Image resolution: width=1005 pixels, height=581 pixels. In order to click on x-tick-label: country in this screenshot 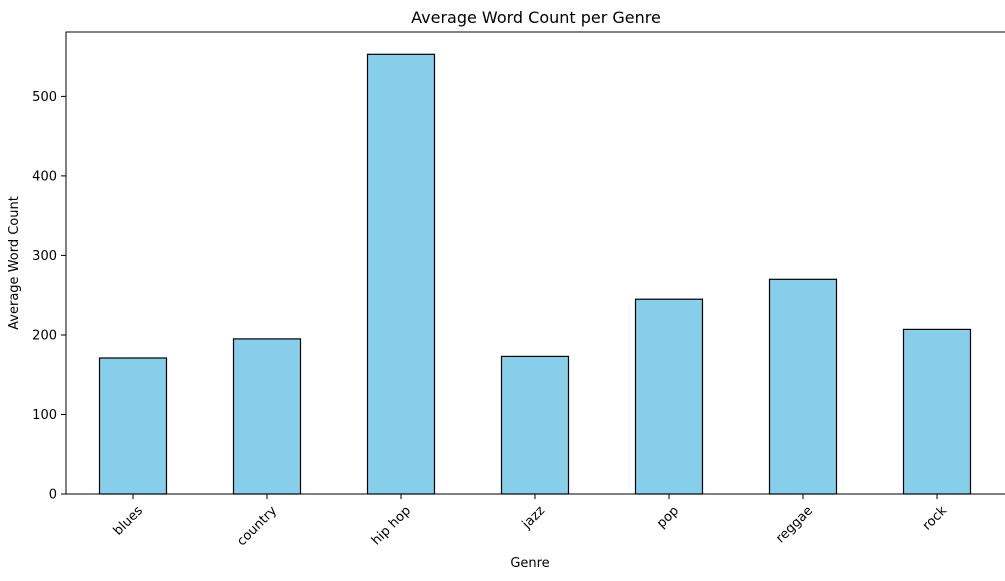, I will do `click(257, 526)`.